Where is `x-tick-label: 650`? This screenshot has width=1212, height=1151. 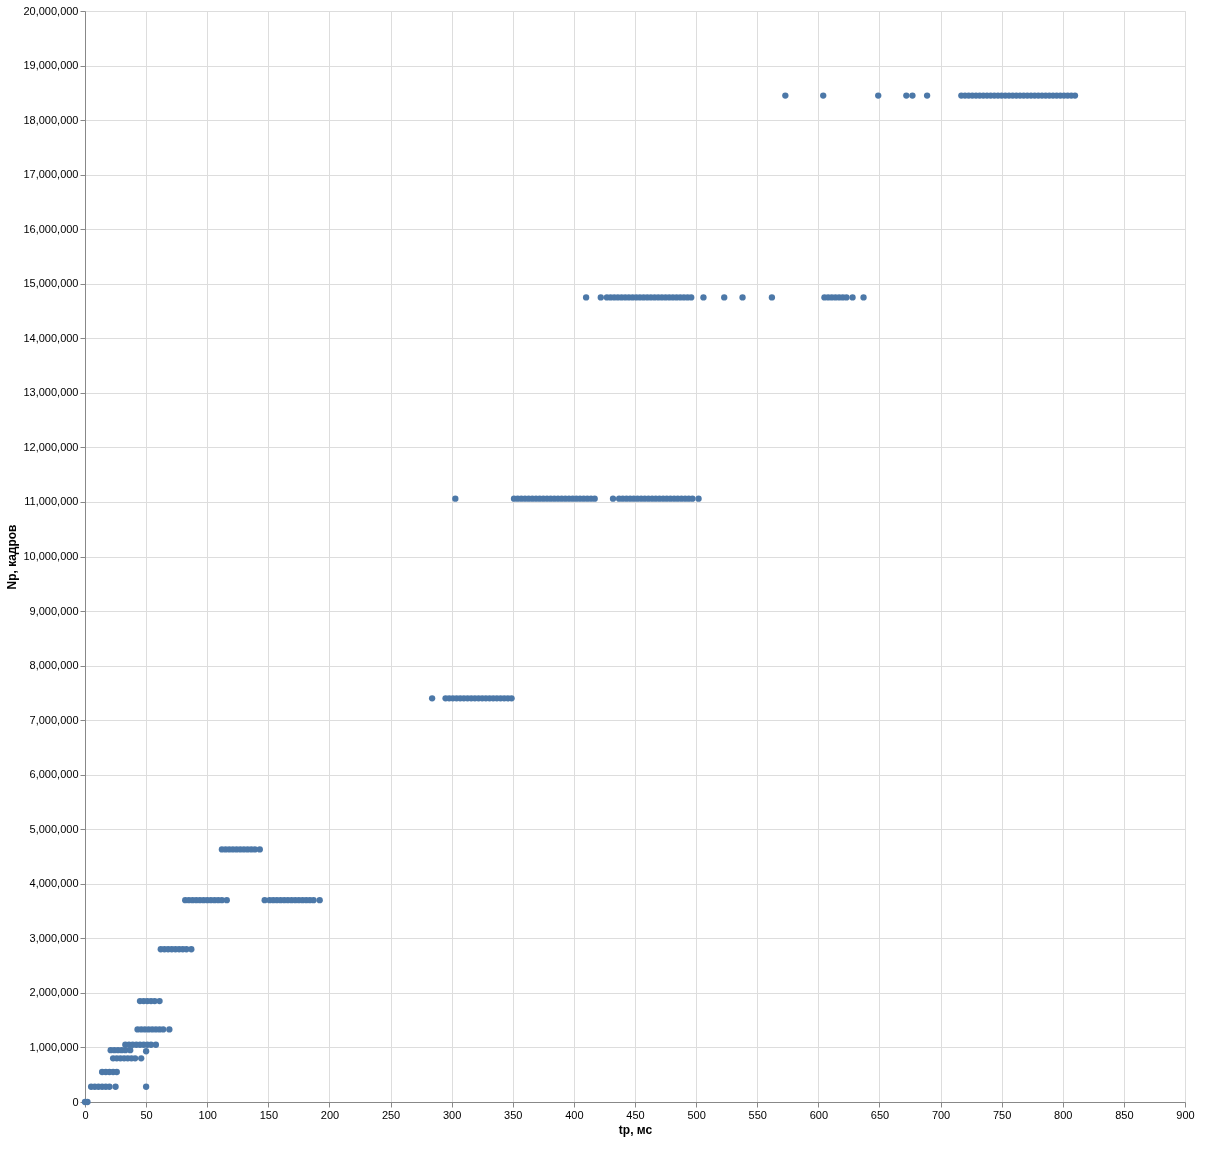 x-tick-label: 650 is located at coordinates (880, 1114).